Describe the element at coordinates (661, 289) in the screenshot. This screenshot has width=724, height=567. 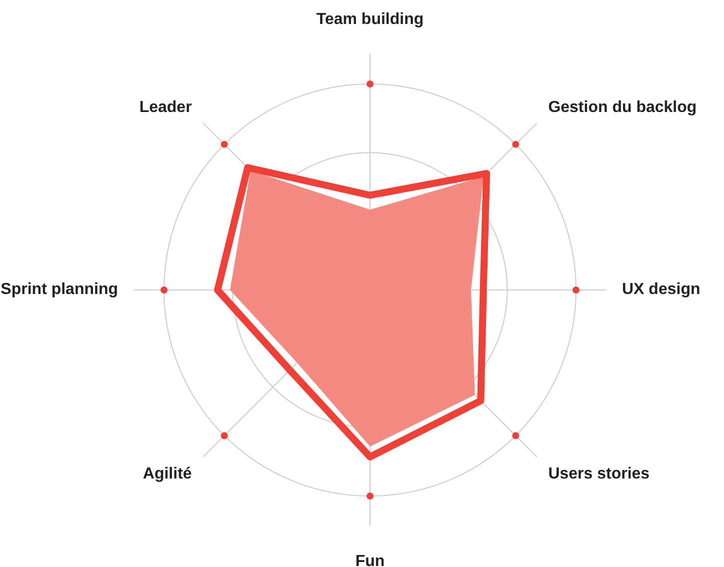
I see `spoke-label: UX design` at that location.